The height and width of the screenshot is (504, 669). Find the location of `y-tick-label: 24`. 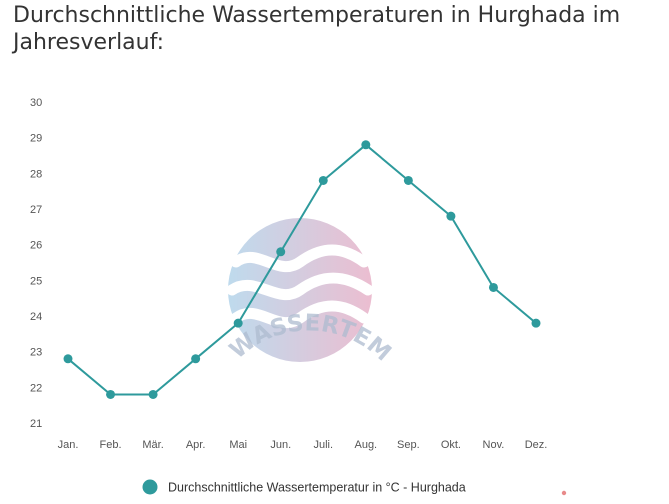

y-tick-label: 24 is located at coordinates (36, 317).